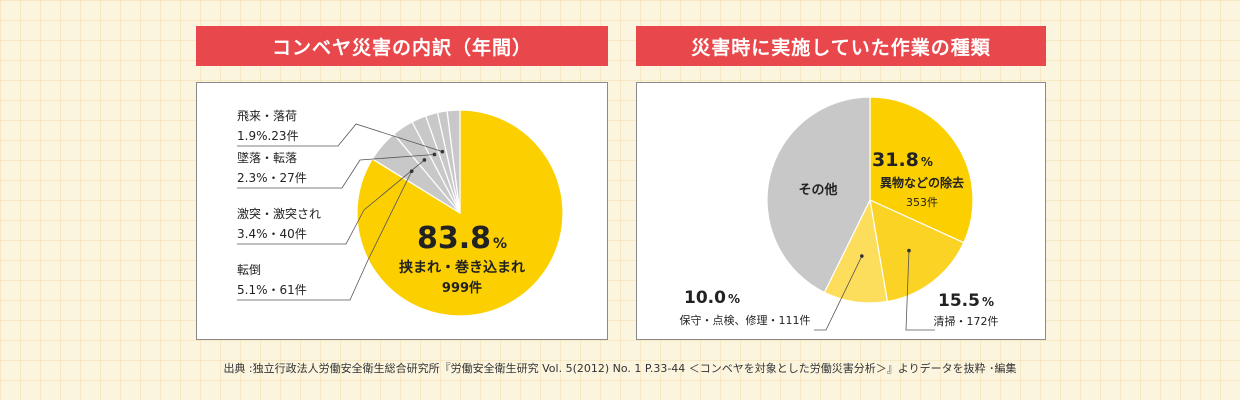 Image resolution: width=1240 pixels, height=400 pixels. What do you see at coordinates (462, 238) in the screenshot?
I see `pie-left-main-percent: 83.8%` at bounding box center [462, 238].